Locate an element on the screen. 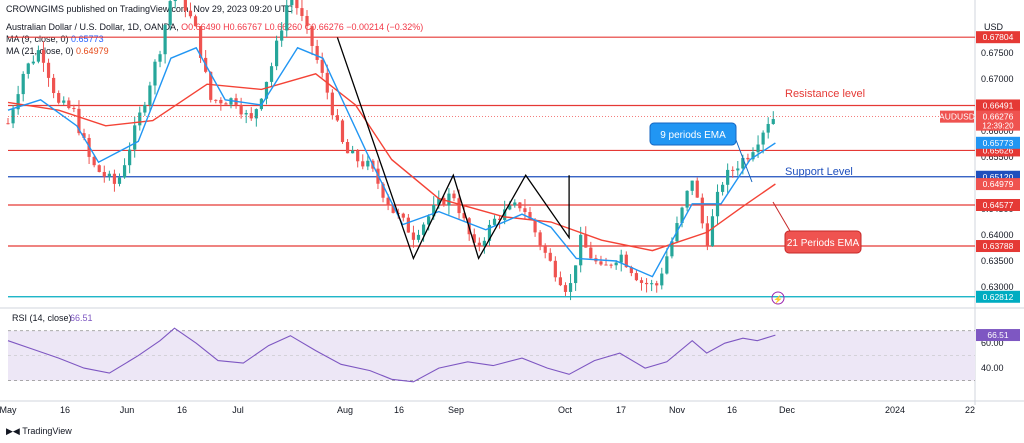  rsi-legend-value: 66.51 is located at coordinates (81, 318).